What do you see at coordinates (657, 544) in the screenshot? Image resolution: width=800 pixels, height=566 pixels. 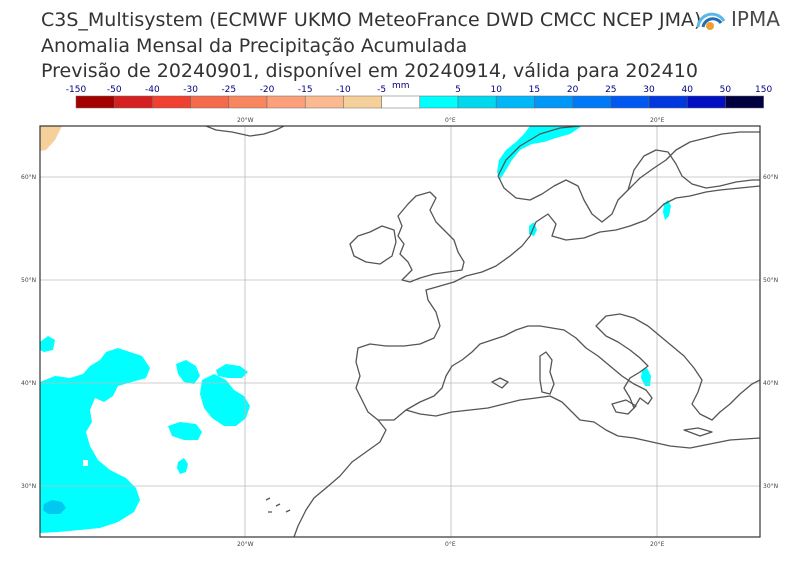 I see `lon-label-20e-bottom: 20°E` at bounding box center [657, 544].